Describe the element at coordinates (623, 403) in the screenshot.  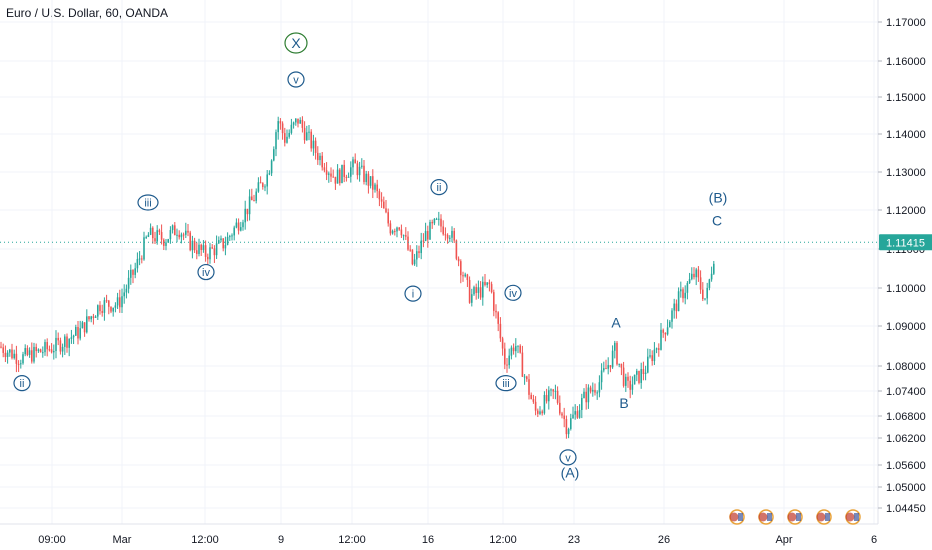
I see `wave-label-B: B` at that location.